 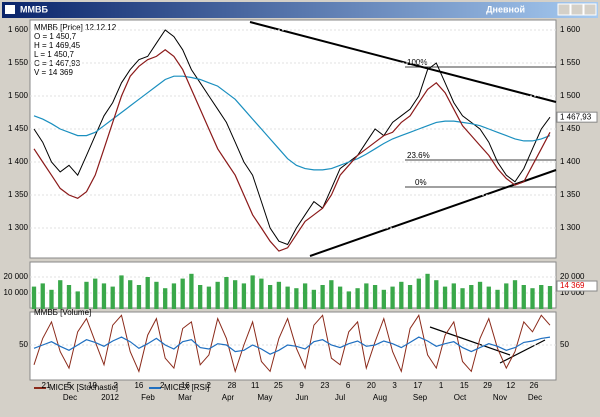 What do you see at coordinates (421, 182) in the screenshot?
I see `fib-label: 0%` at bounding box center [421, 182].